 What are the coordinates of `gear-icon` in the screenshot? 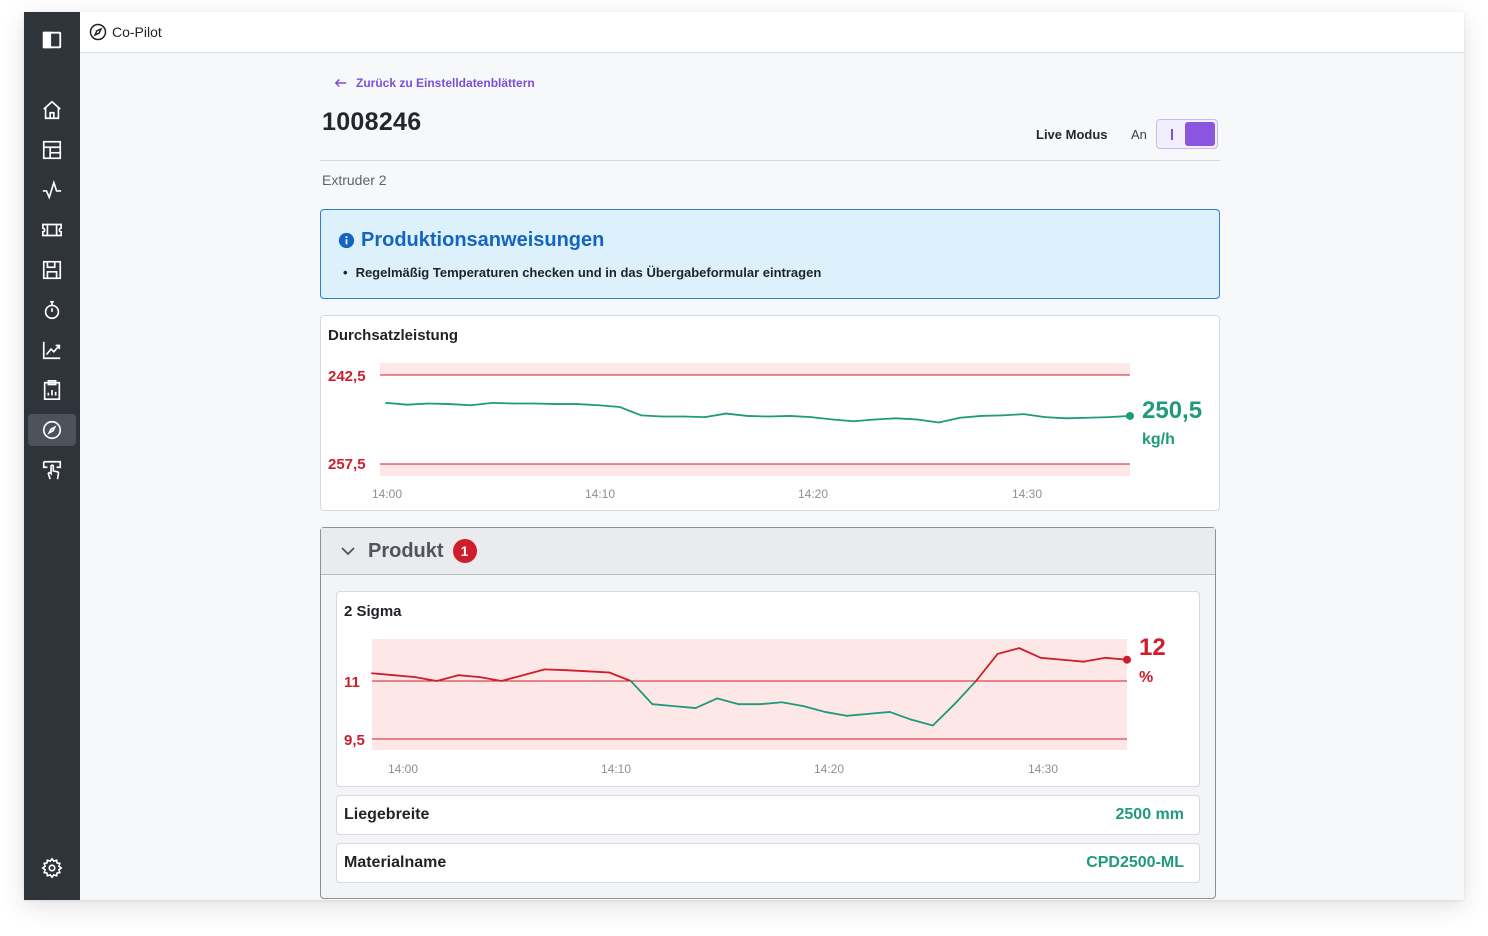 It's located at (52, 868).